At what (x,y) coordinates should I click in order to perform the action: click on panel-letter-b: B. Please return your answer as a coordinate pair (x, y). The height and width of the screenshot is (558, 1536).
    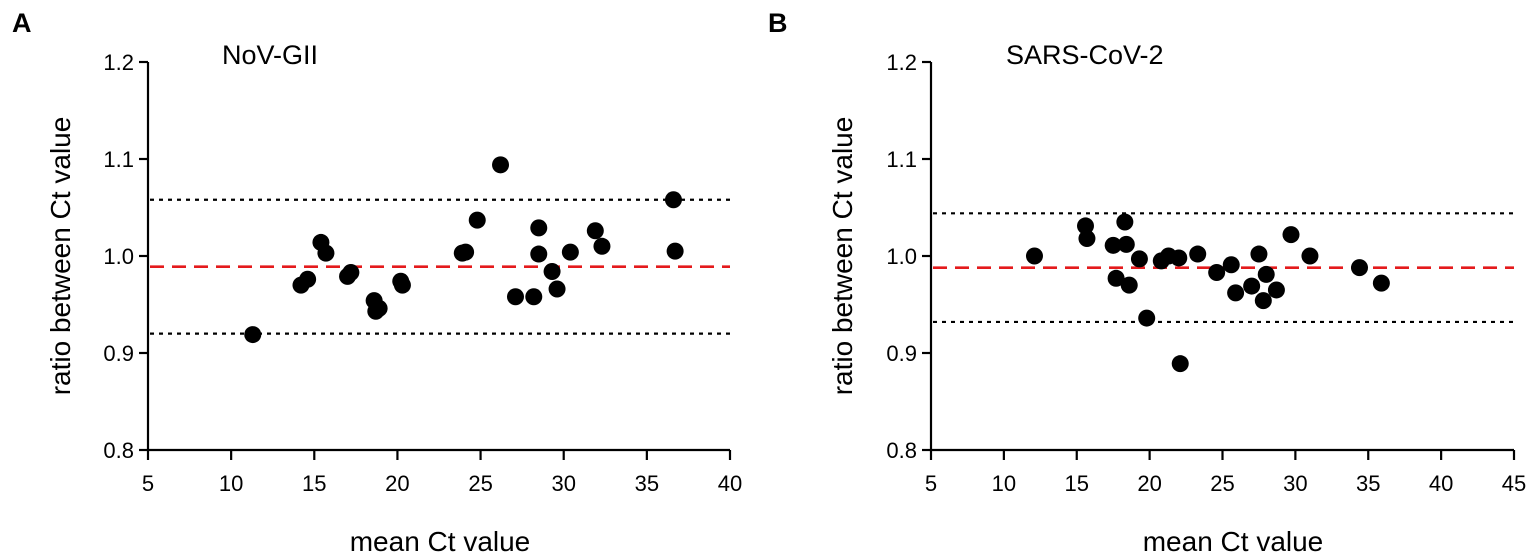
    Looking at the image, I should click on (778, 23).